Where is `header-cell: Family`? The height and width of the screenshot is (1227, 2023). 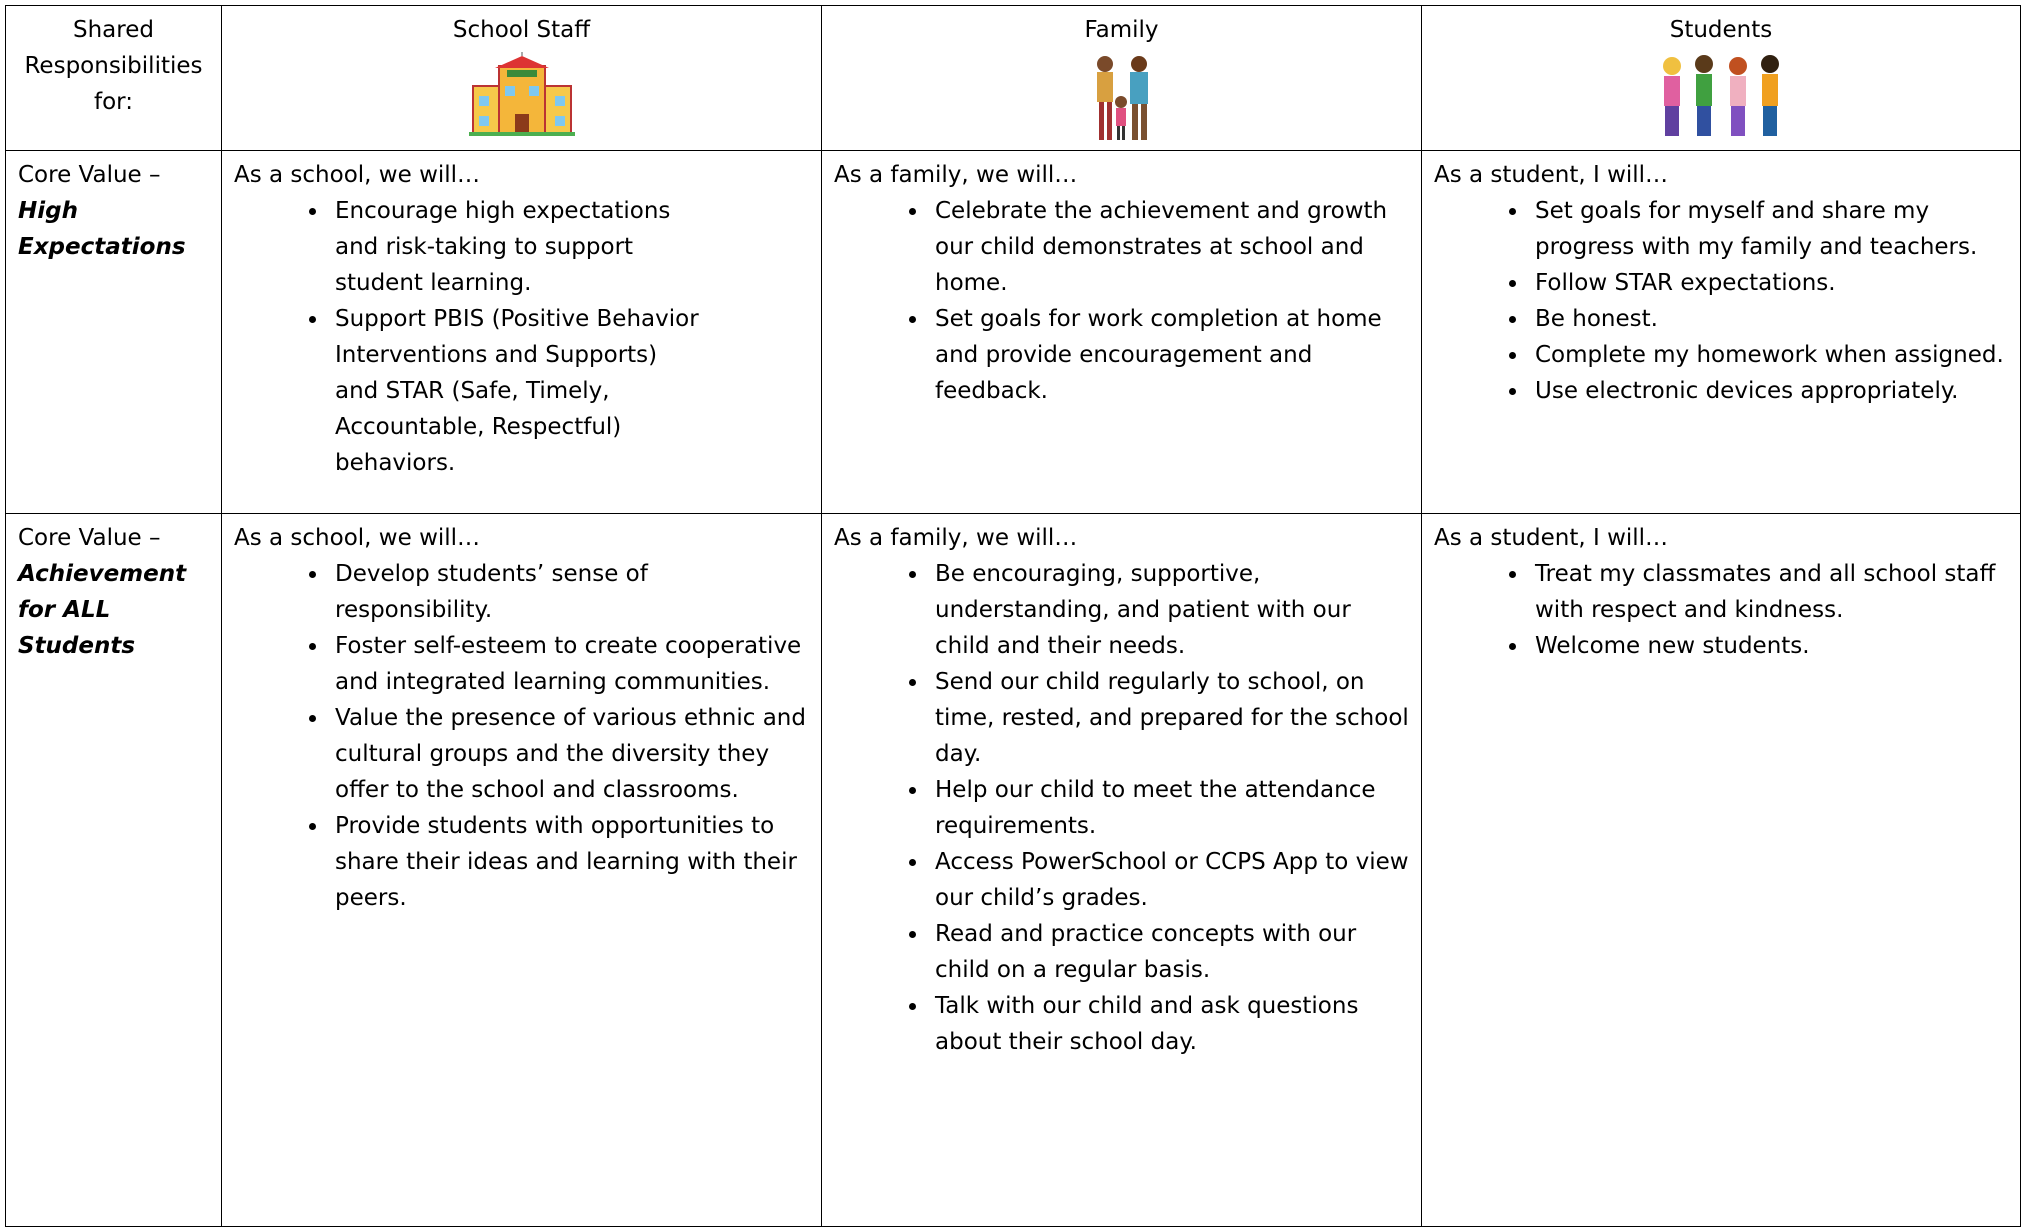 header-cell: Family is located at coordinates (1121, 78).